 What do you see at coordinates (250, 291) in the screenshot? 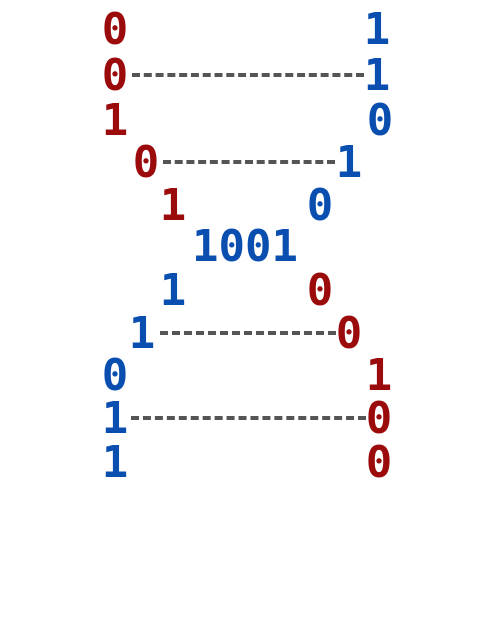
I see `helix-row-7: 1 0` at bounding box center [250, 291].